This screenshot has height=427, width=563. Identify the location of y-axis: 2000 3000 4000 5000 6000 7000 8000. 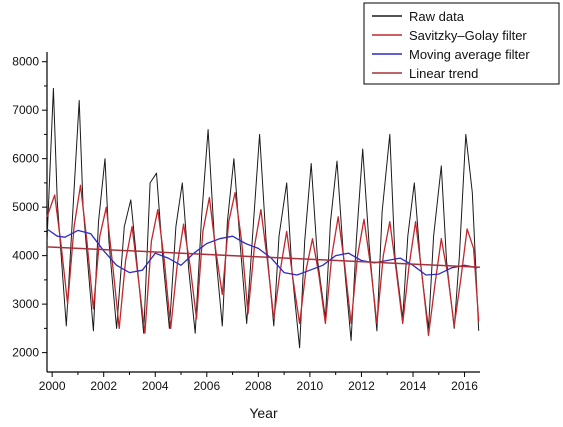
(29, 207).